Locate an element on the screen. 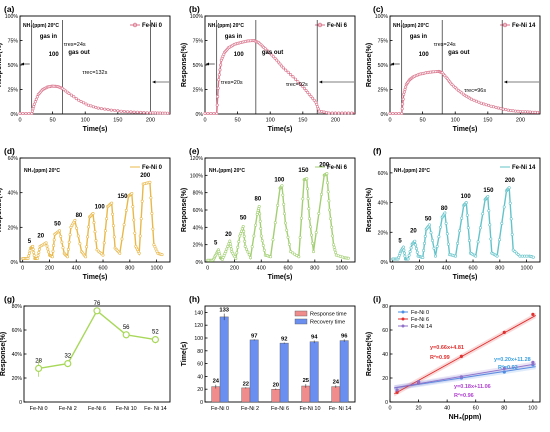 Image resolution: width=550 pixels, height=432 pixels. y-tick-label: 40 is located at coordinates (385, 355).